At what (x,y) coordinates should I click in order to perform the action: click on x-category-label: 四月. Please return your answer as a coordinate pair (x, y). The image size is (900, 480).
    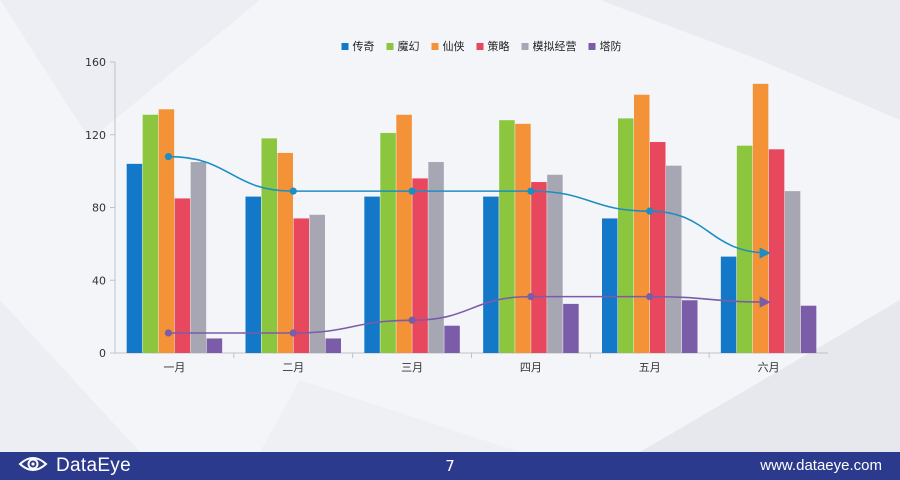
    Looking at the image, I should click on (531, 367).